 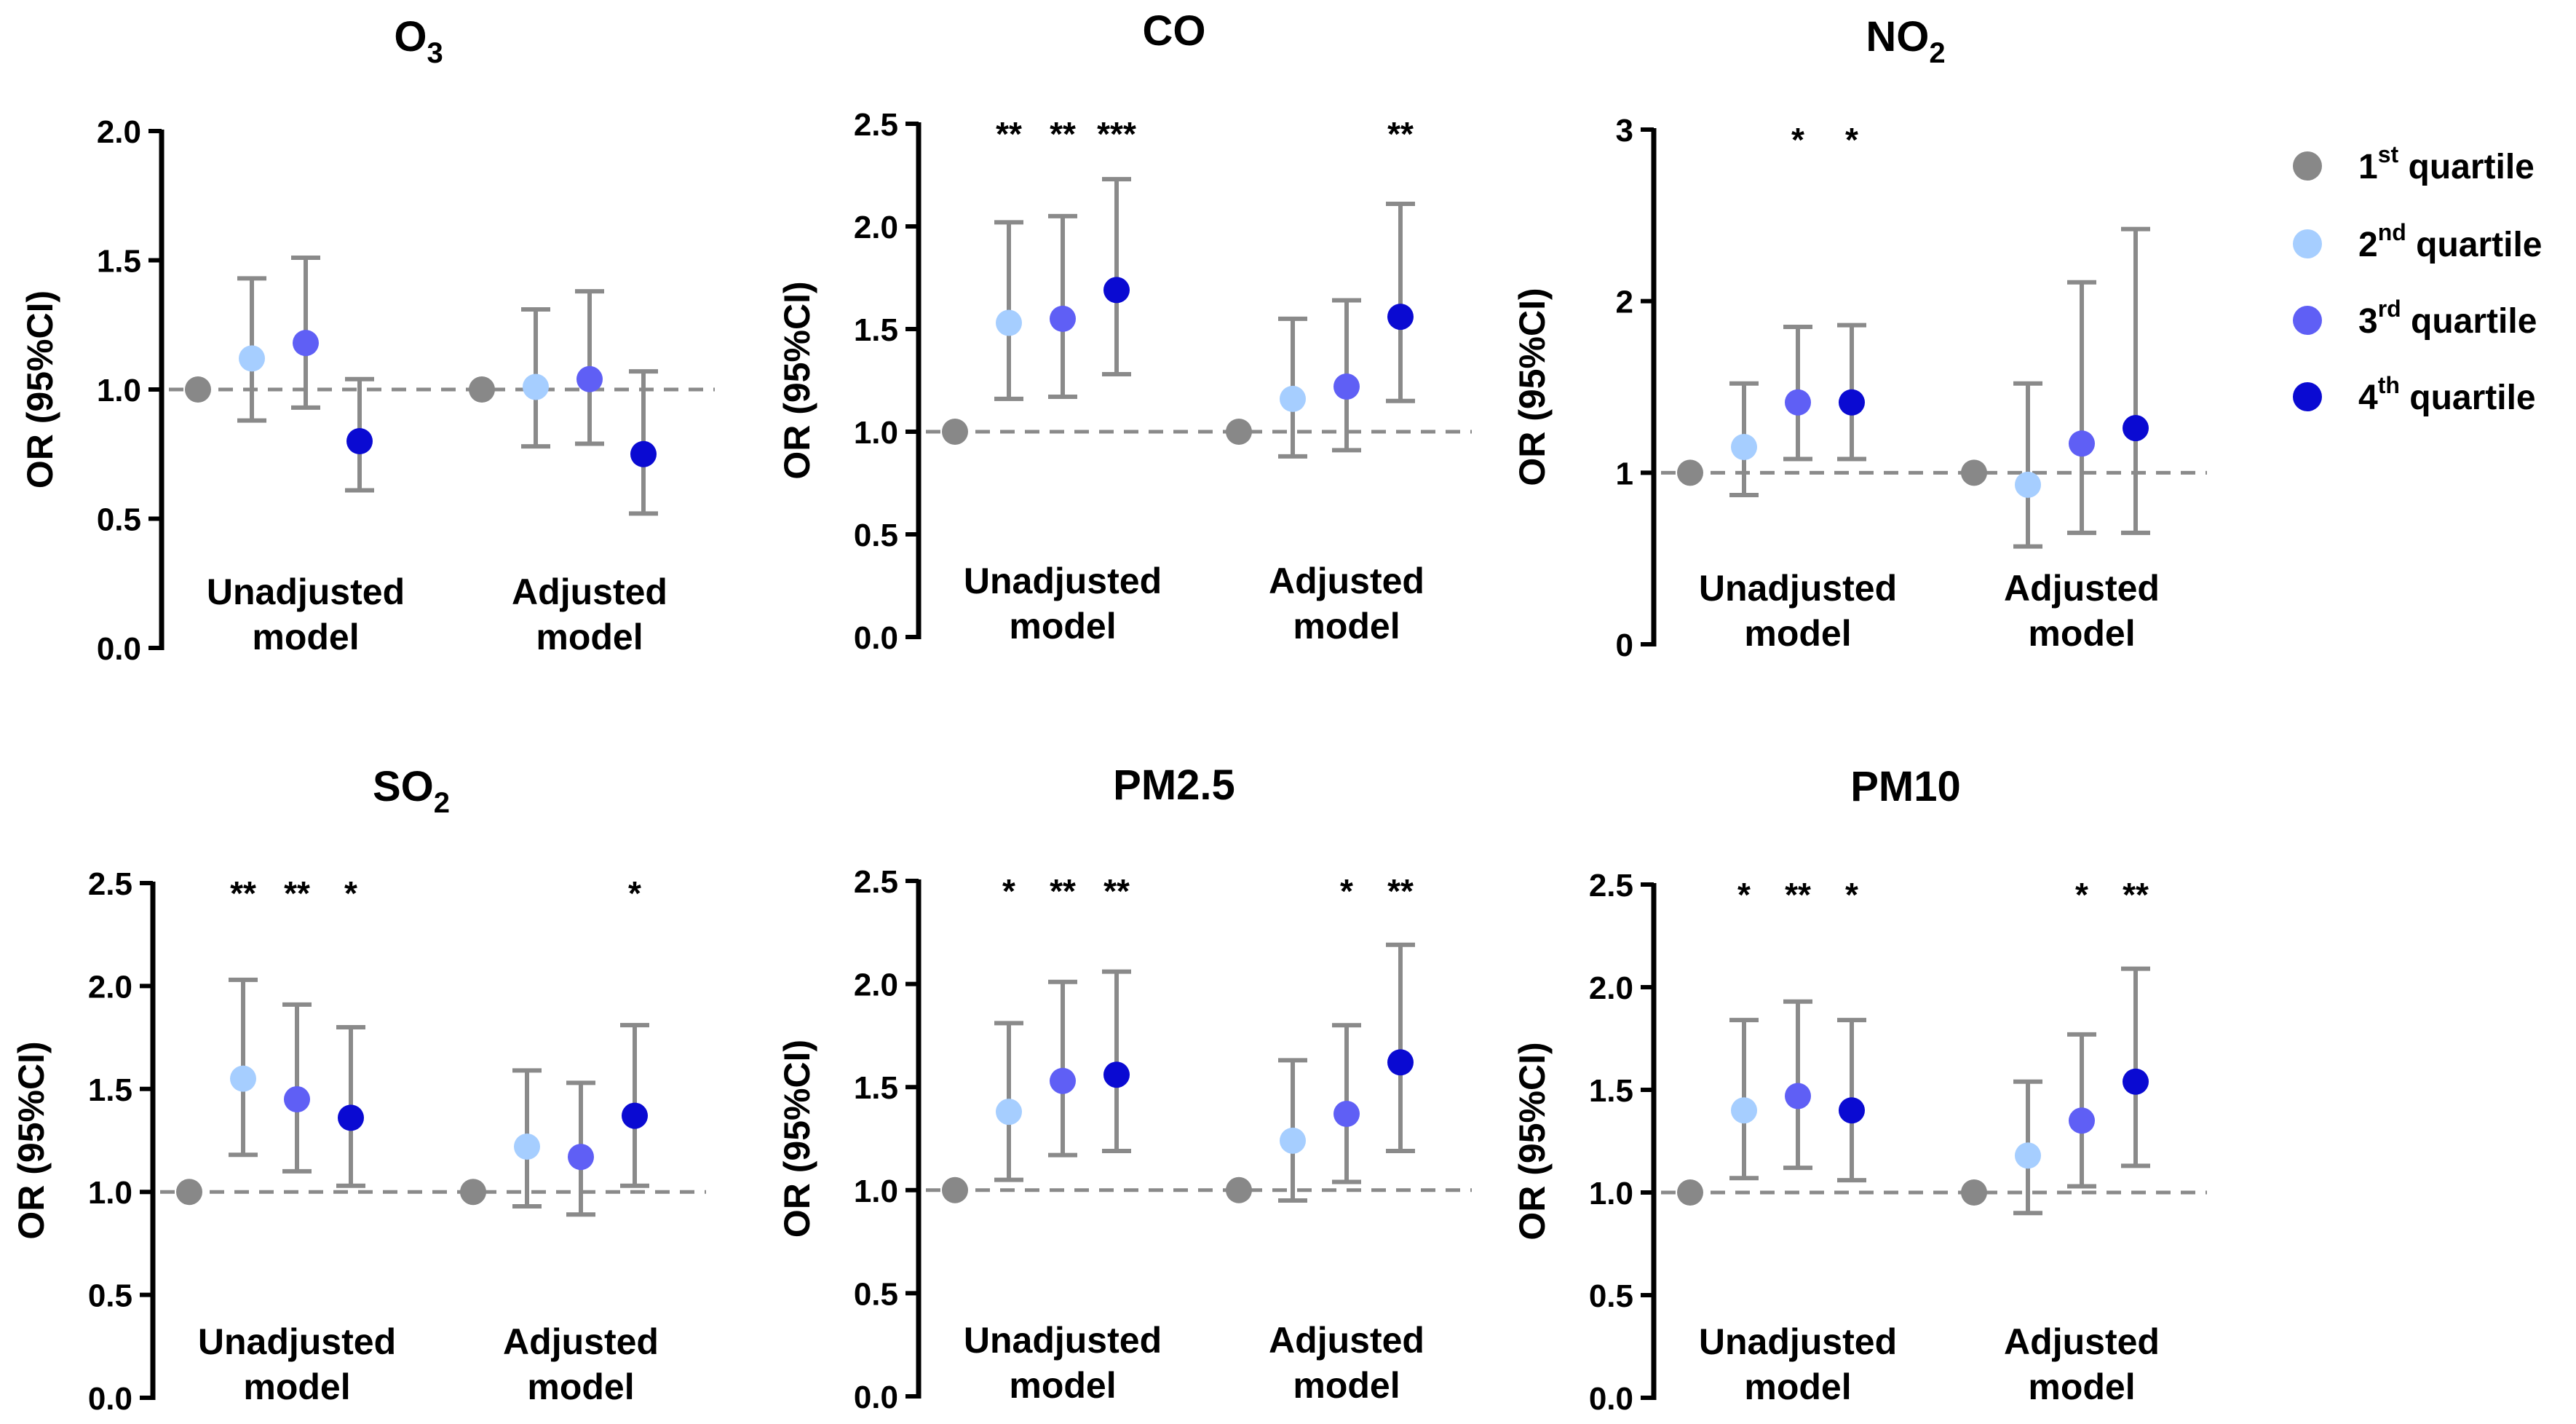 What do you see at coordinates (2307, 321) in the screenshot?
I see `legend-marker-q3` at bounding box center [2307, 321].